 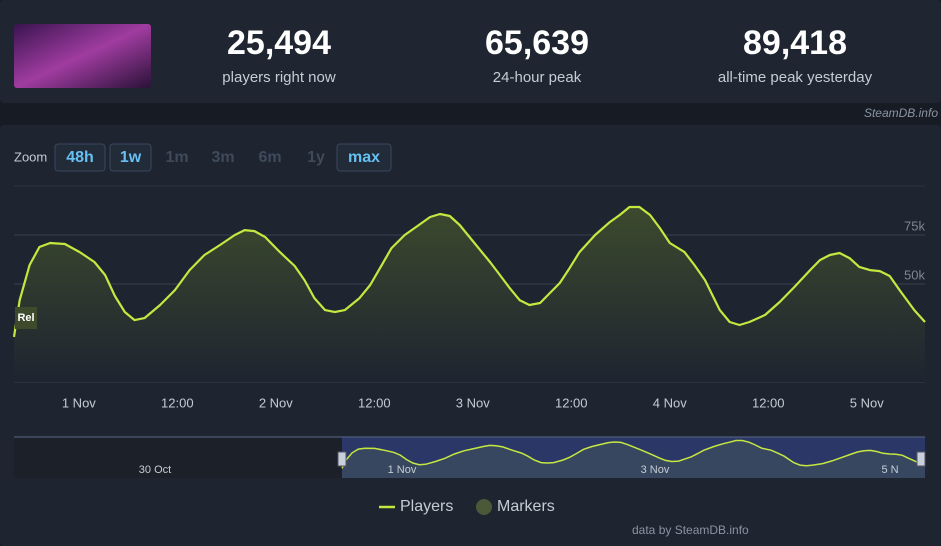 I want to click on navigator-area, so click(x=633, y=459).